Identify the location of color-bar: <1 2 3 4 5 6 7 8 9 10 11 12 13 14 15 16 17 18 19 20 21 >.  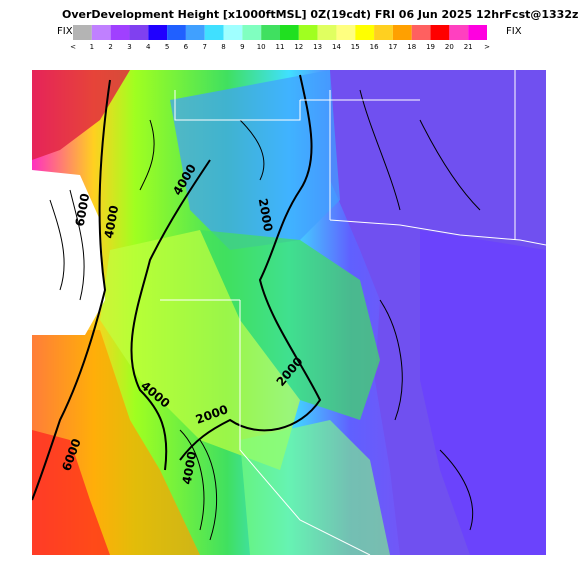
(280, 38).